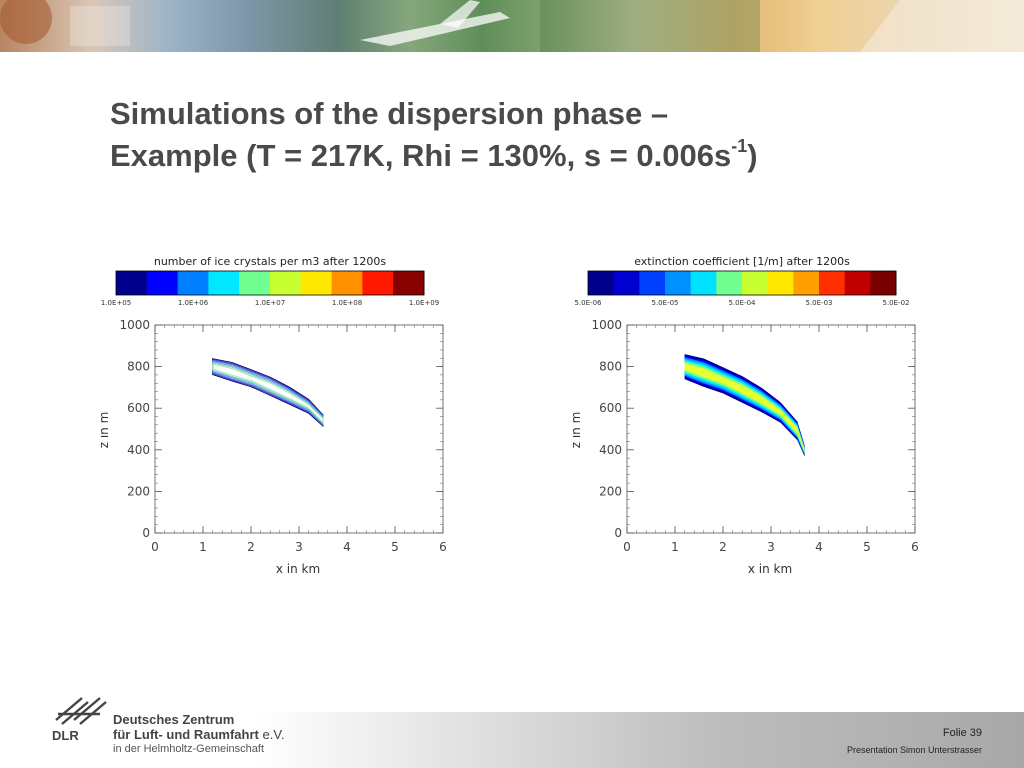  Describe the element at coordinates (424, 303) in the screenshot. I see `colorbar-tick-label: 1.0E+09` at that location.